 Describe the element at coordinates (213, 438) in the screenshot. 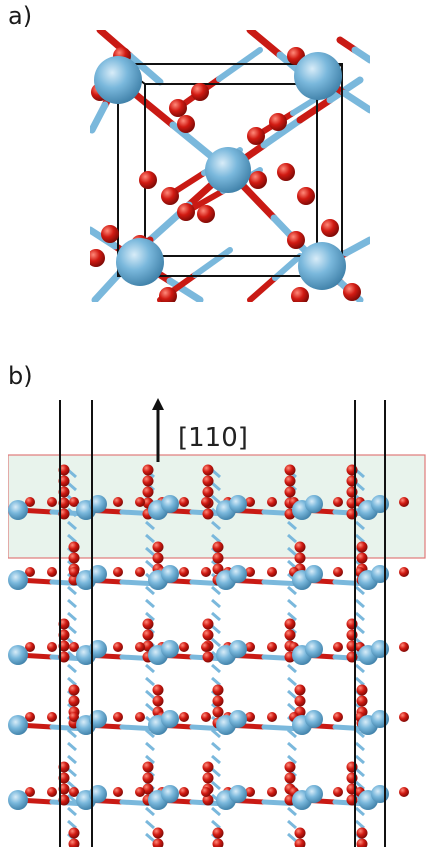

I see `direction-label: [110]` at that location.